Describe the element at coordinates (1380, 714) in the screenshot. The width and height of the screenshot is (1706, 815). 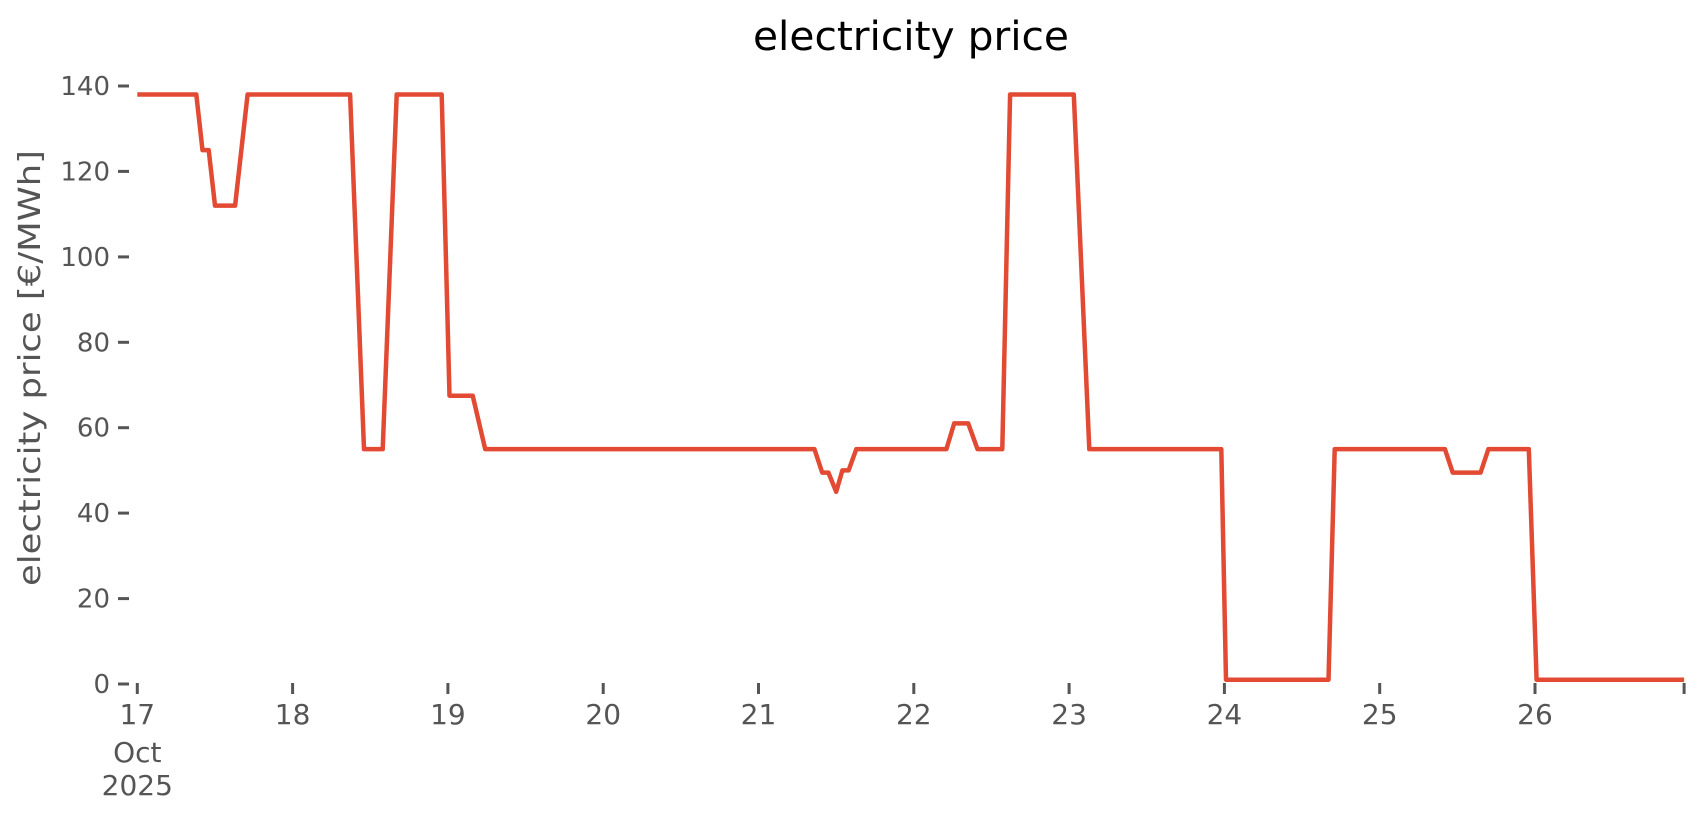
I see `x-tick-label: 25` at that location.